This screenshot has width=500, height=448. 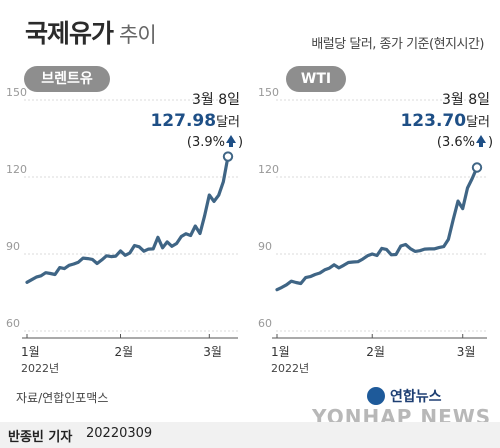 I want to click on source-note: 자료/연합인포맥스, so click(x=62, y=398).